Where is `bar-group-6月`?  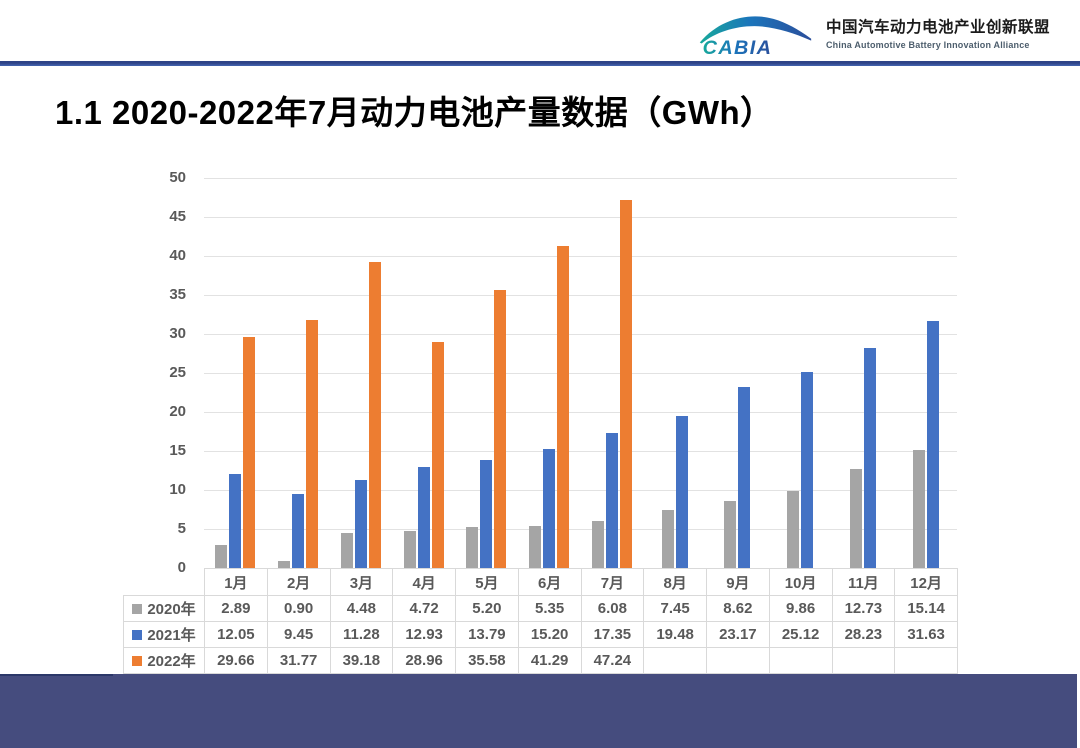
bar-group-6月 is located at coordinates (549, 373).